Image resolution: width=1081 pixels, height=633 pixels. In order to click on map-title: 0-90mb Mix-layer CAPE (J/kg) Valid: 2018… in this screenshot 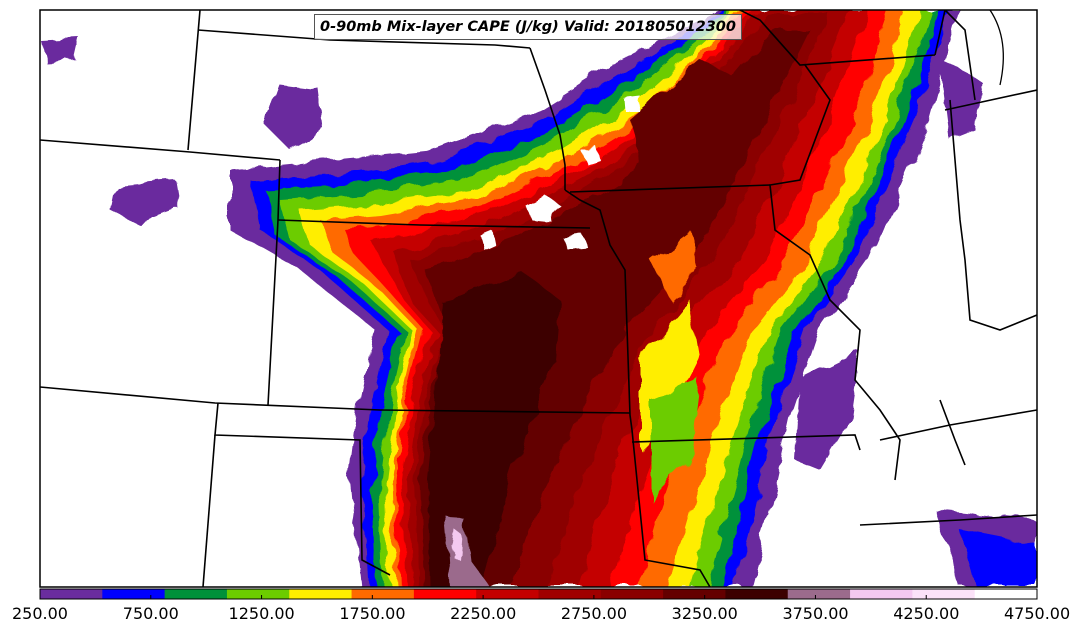, I will do `click(528, 27)`.